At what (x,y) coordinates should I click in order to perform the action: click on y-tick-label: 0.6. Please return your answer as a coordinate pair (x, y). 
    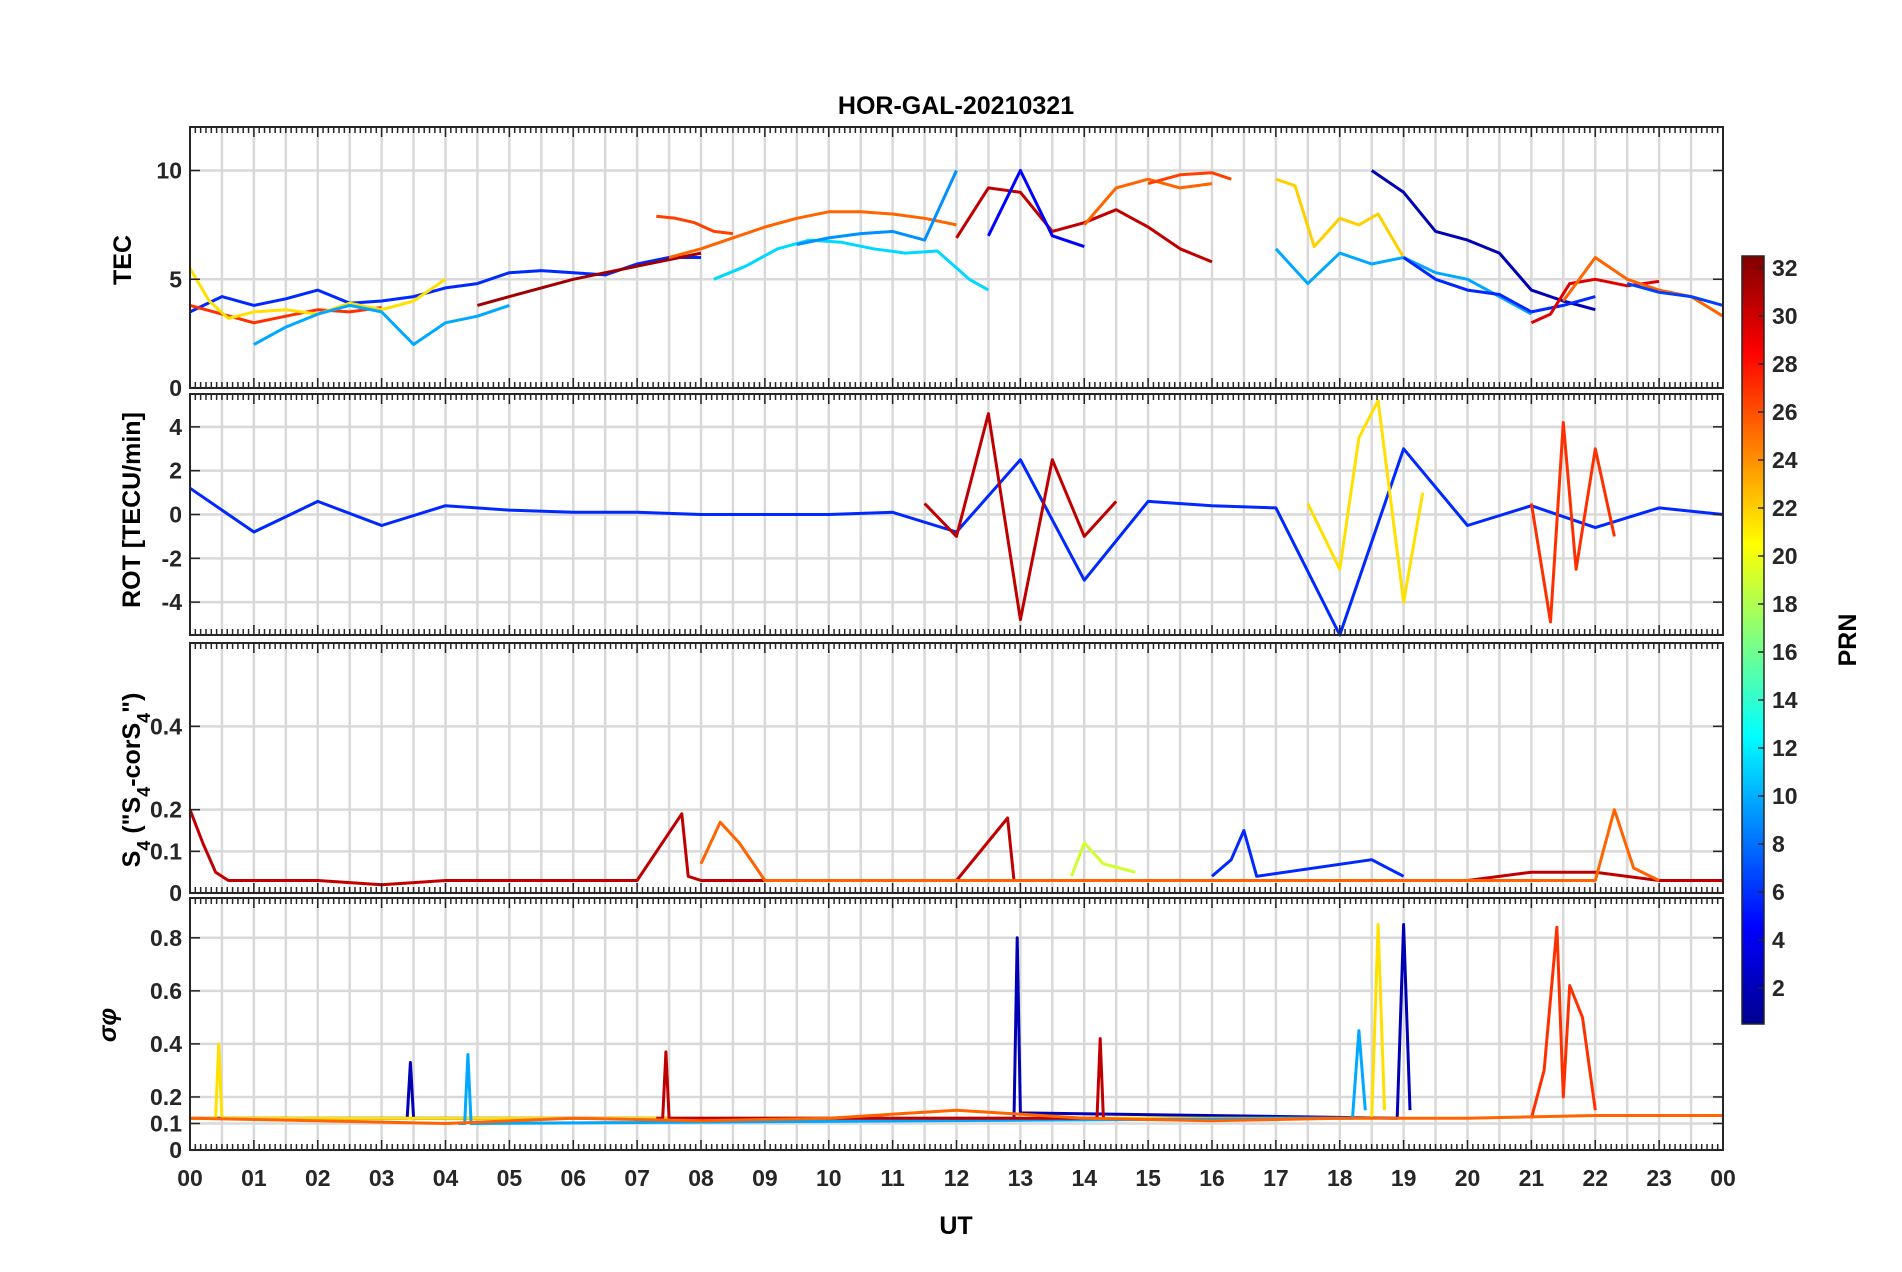
    Looking at the image, I should click on (166, 991).